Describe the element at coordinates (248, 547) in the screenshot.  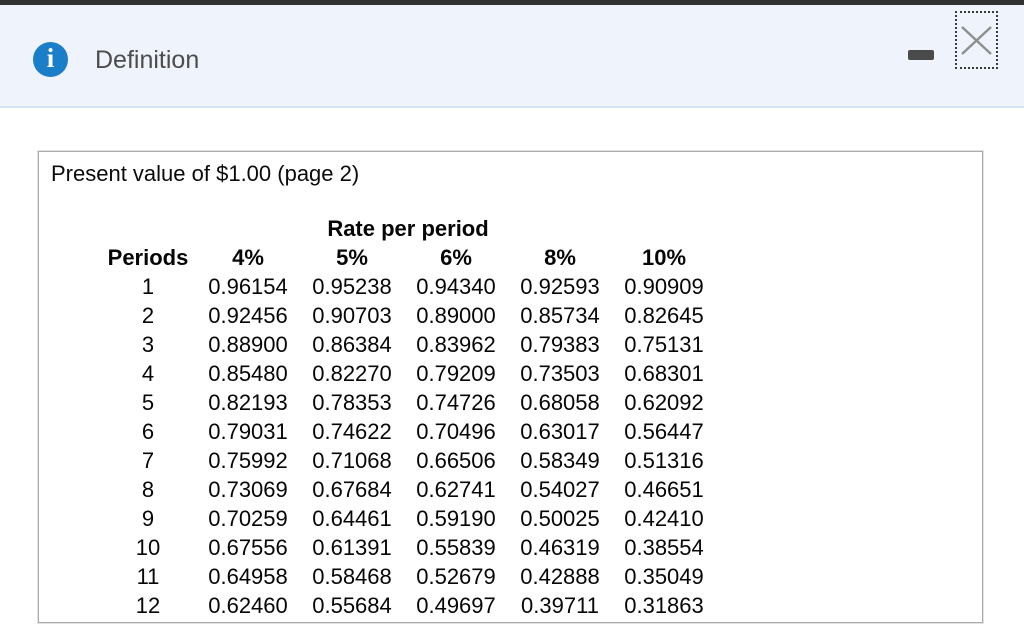
I see `value-cell: 0.67556` at that location.